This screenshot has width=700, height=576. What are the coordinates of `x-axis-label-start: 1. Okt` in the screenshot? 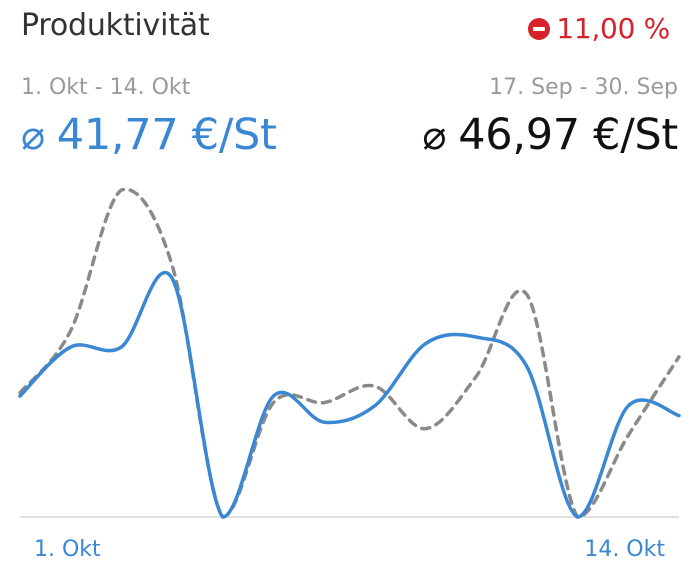 It's located at (67, 549).